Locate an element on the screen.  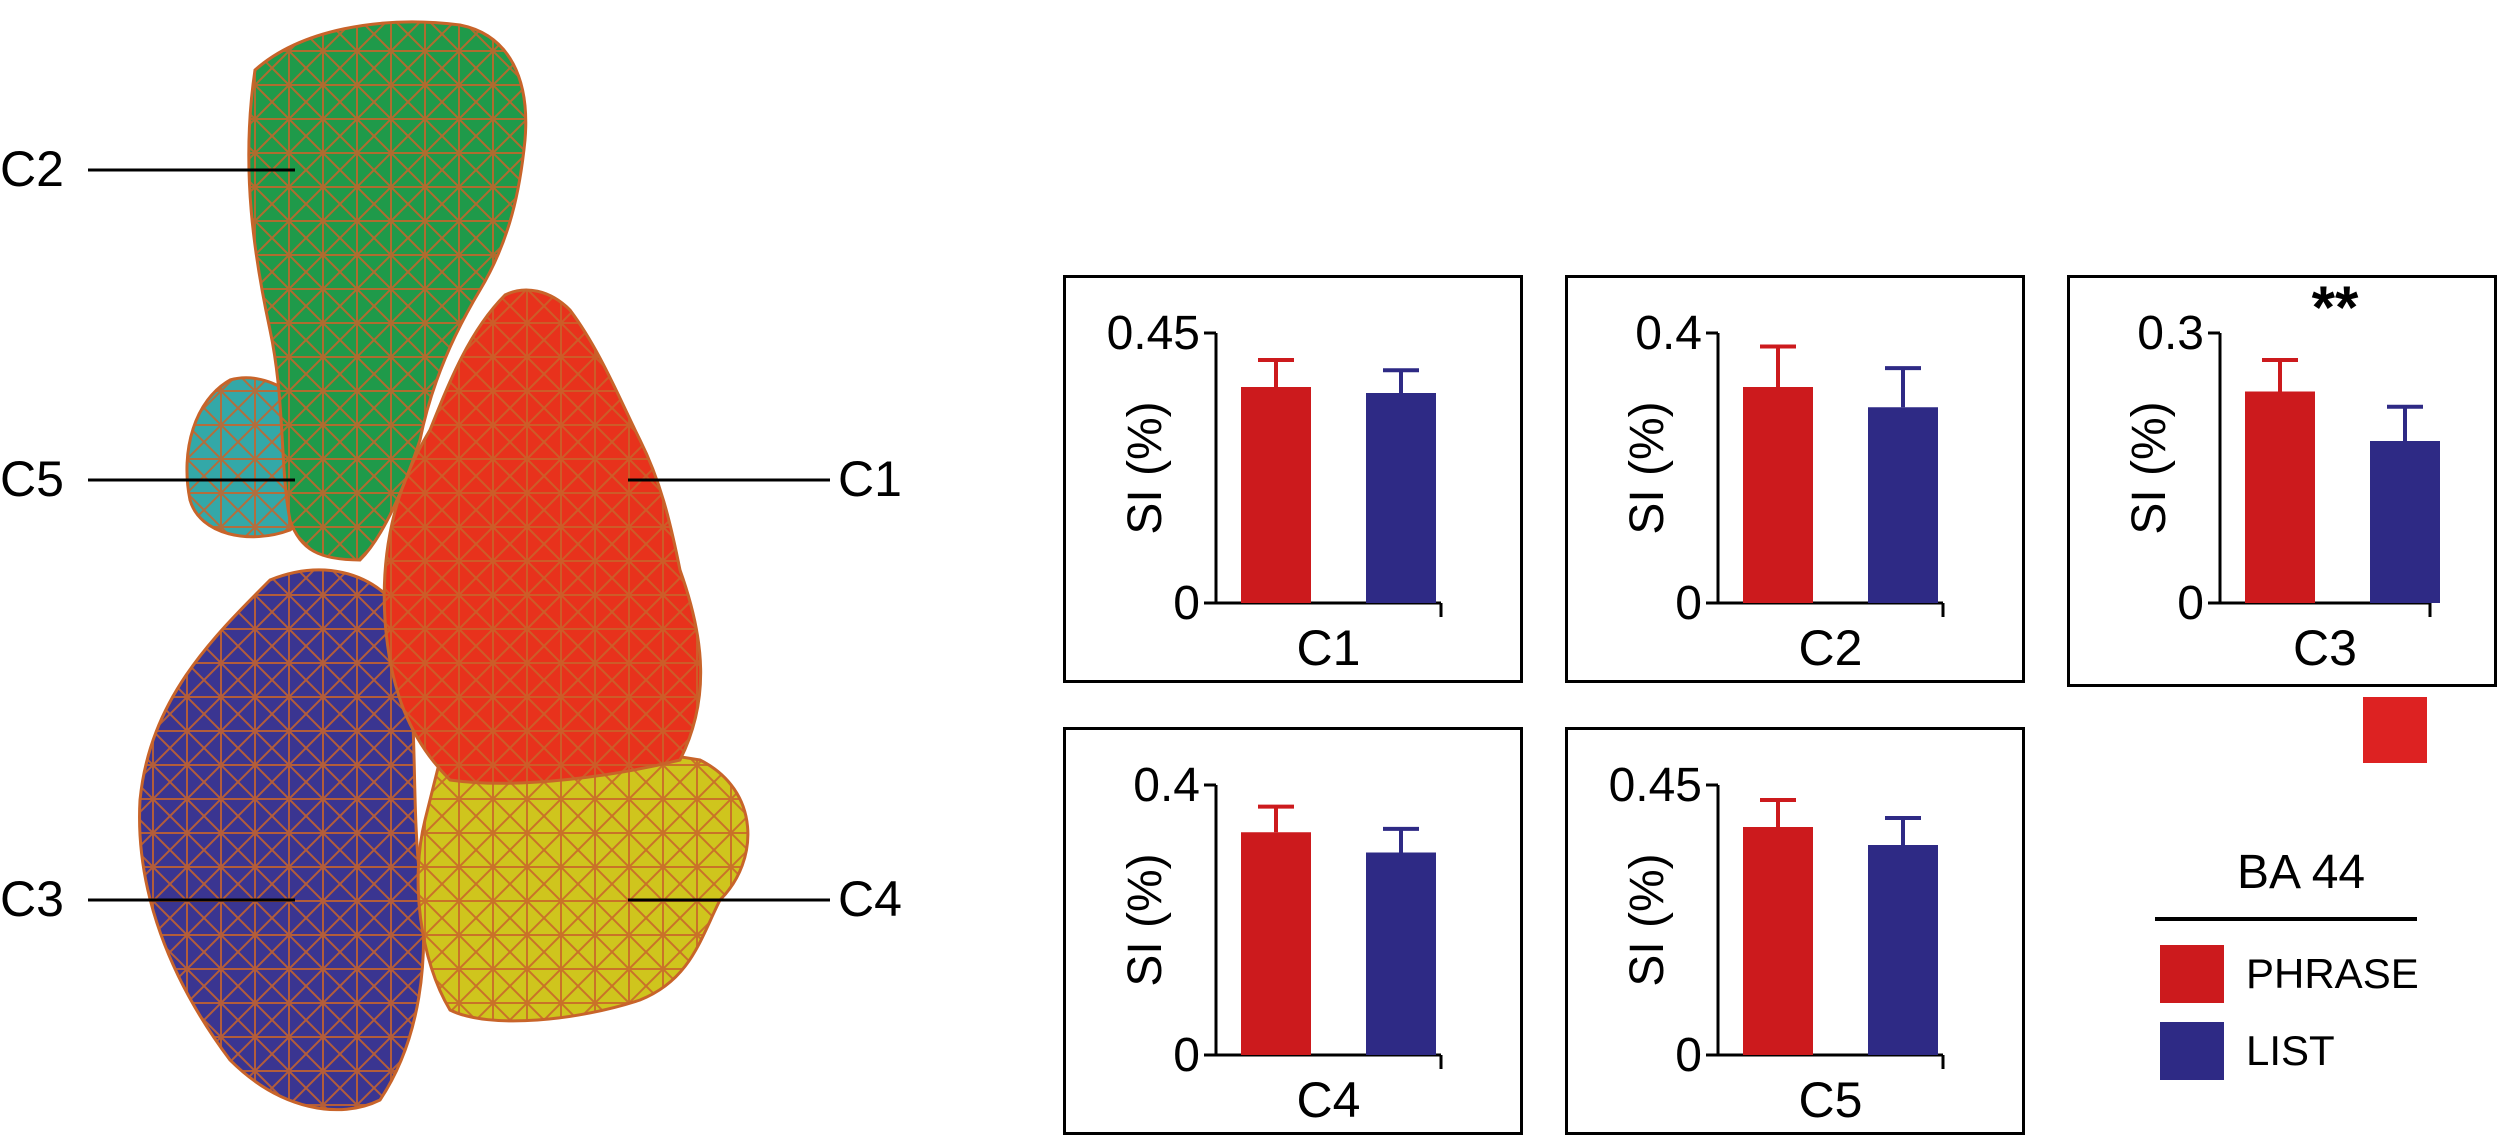
chart-panel-c2: 0.4 0 SI (%) C2 is located at coordinates (1795, 479).